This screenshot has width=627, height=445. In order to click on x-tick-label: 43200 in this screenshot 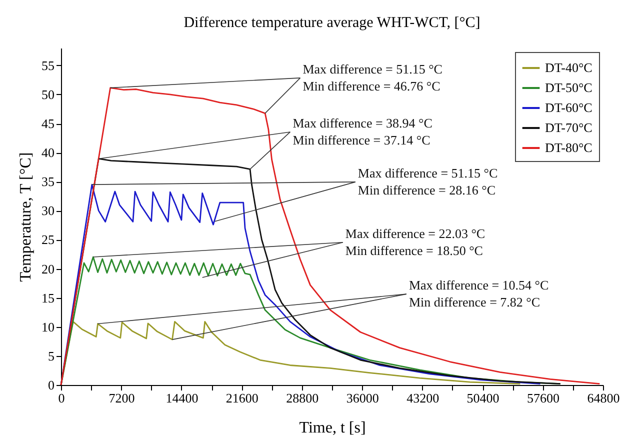, I will do `click(423, 398)`.